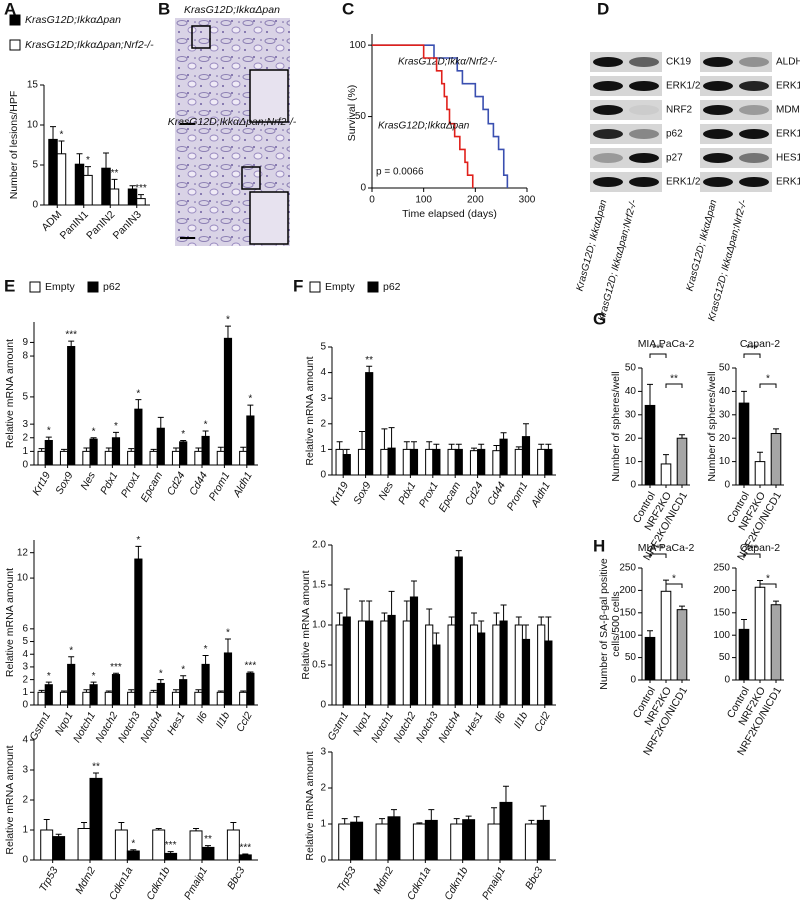  I want to click on x-tick-label: Nes, so click(386, 490).